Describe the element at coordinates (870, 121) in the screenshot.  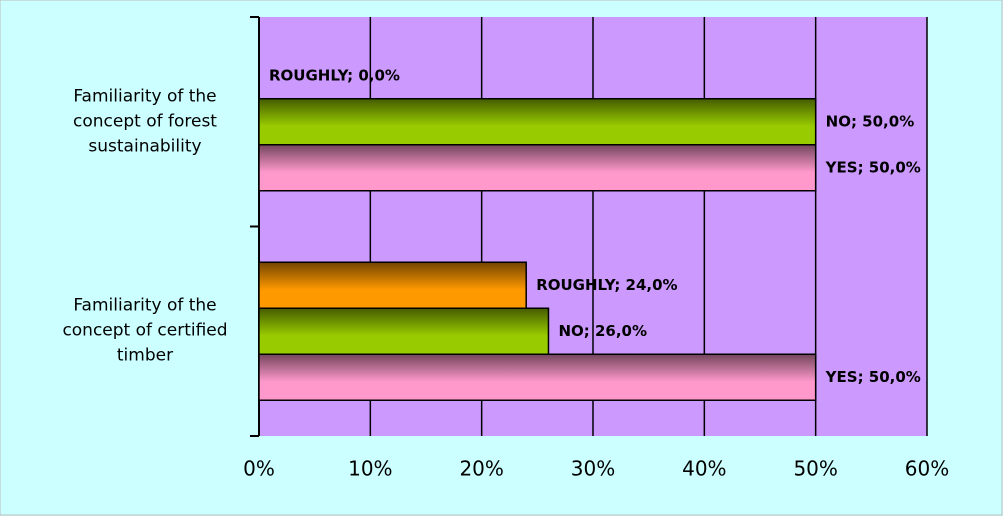
I see `data-label: NO; 50,0%` at that location.